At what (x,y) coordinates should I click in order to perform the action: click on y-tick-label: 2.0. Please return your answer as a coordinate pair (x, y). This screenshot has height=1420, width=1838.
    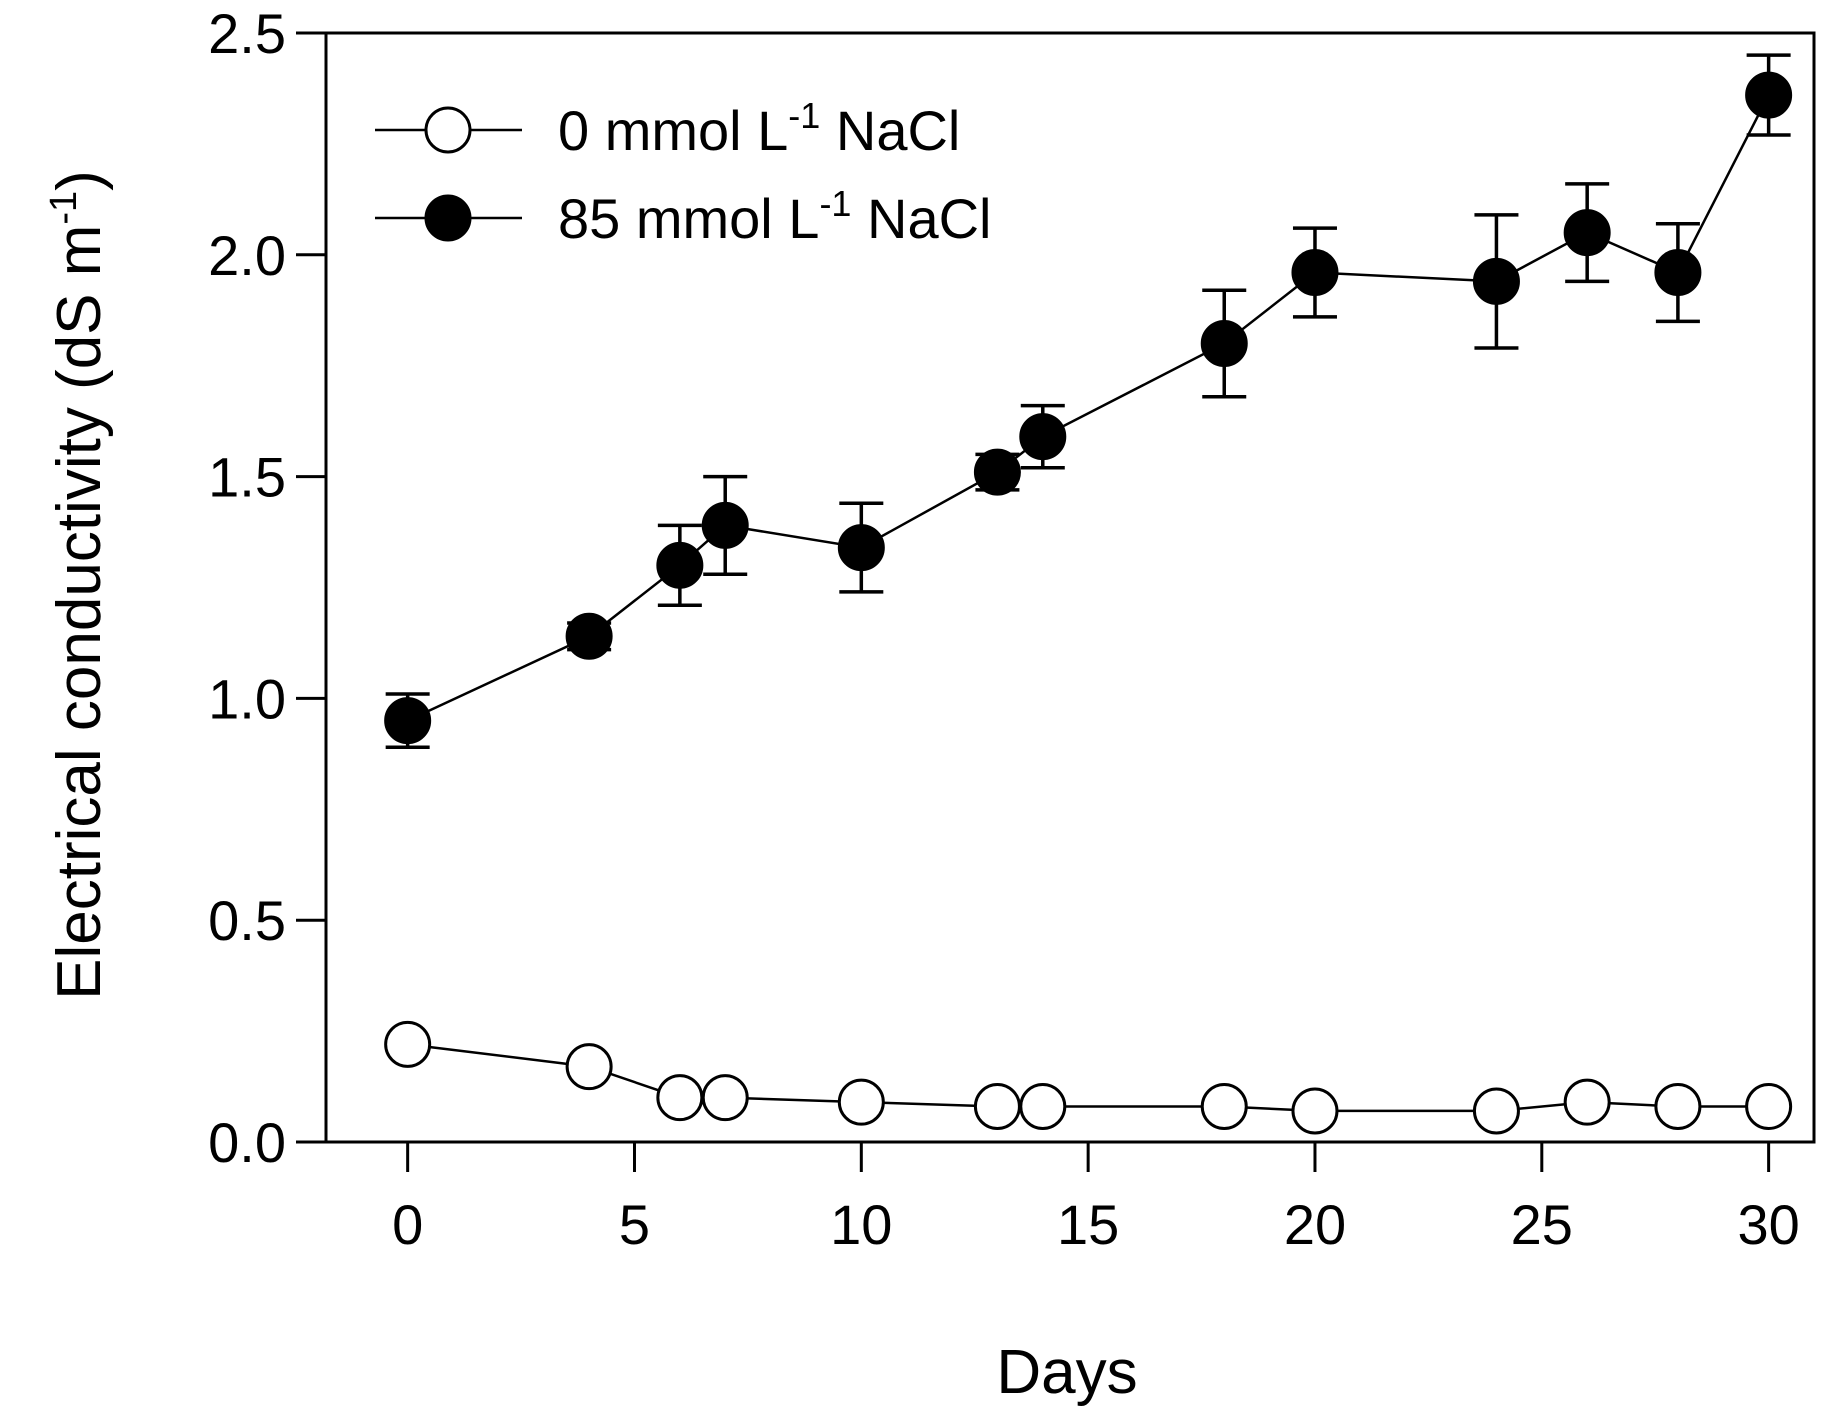
    Looking at the image, I should click on (247, 255).